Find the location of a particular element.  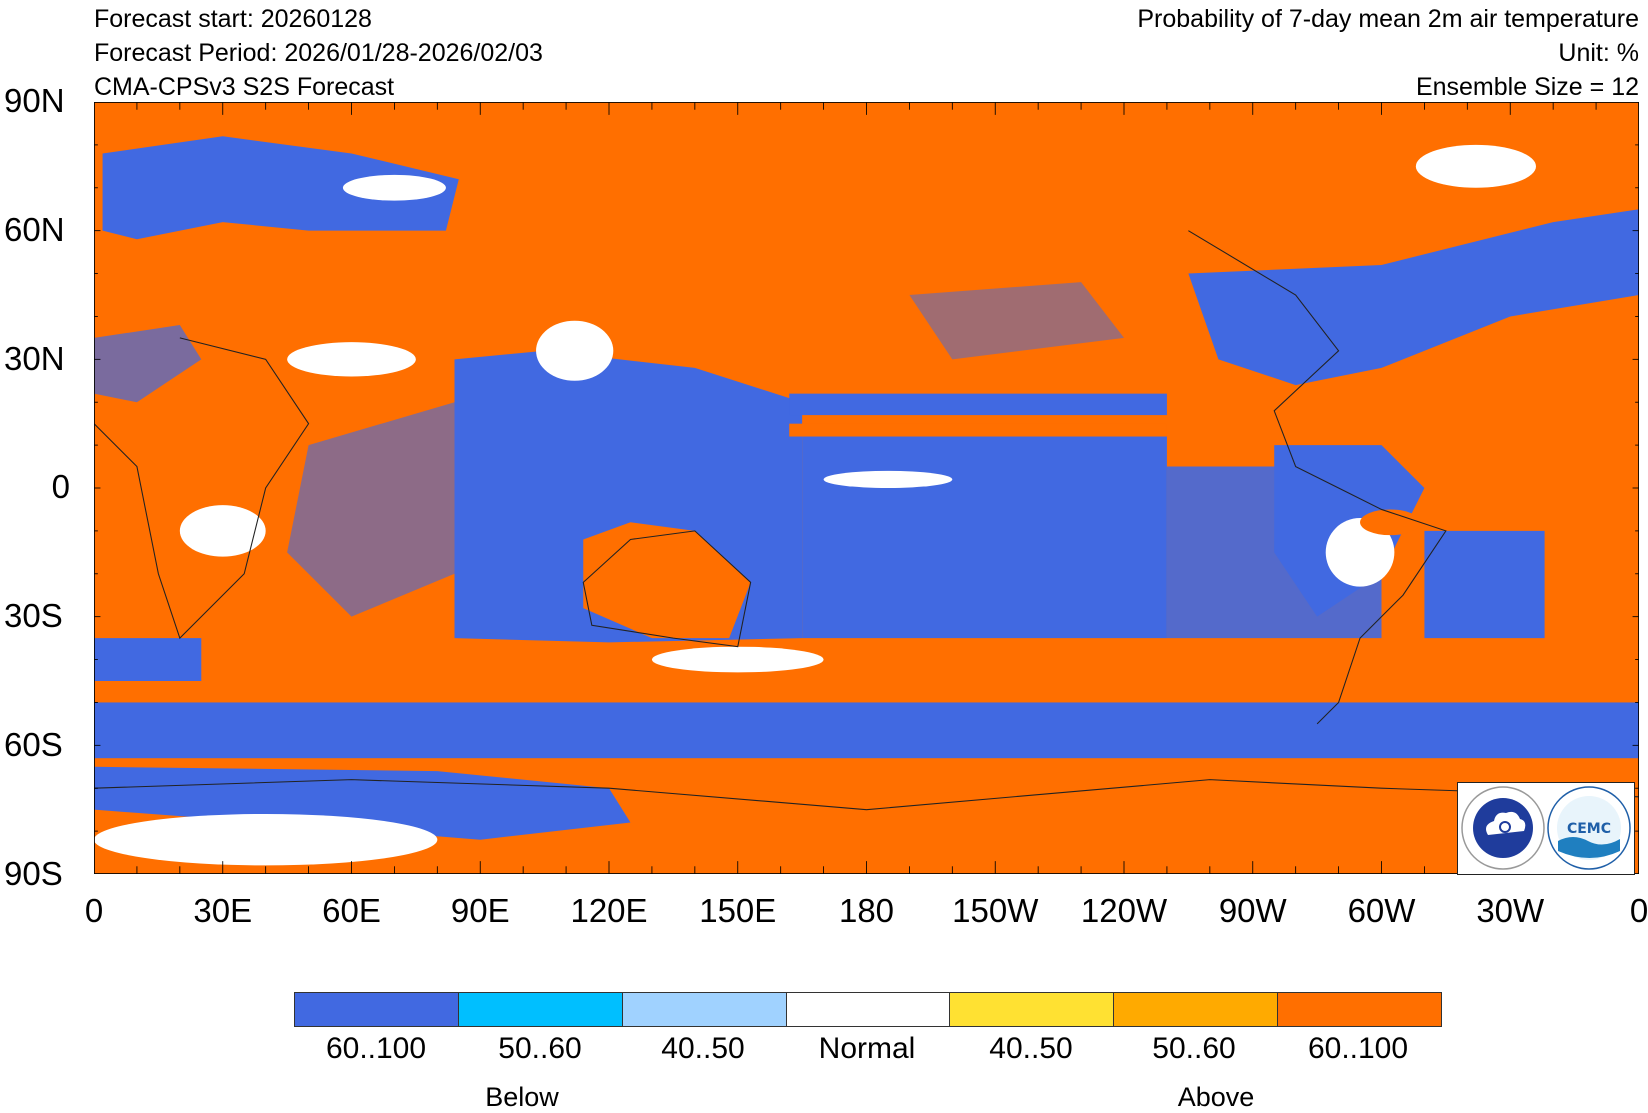

cemc-logo-icon: CEMC is located at coordinates (1589, 828).